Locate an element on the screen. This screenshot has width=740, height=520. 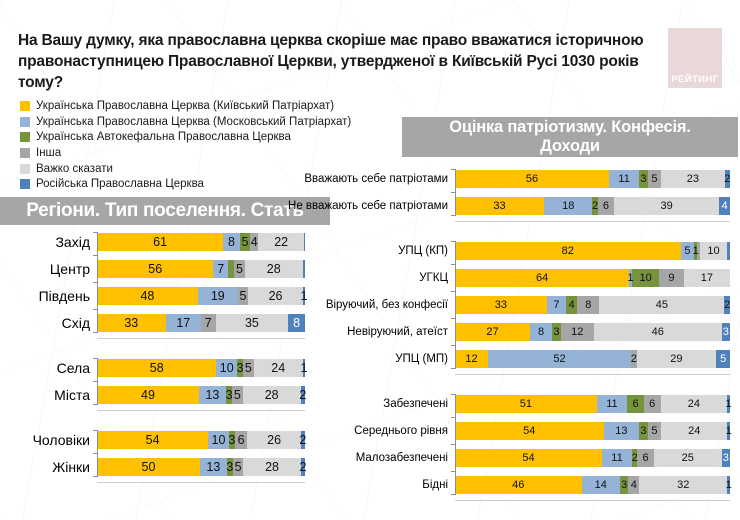
row-label: Віруючий, без конфесії is located at coordinates (386, 305).